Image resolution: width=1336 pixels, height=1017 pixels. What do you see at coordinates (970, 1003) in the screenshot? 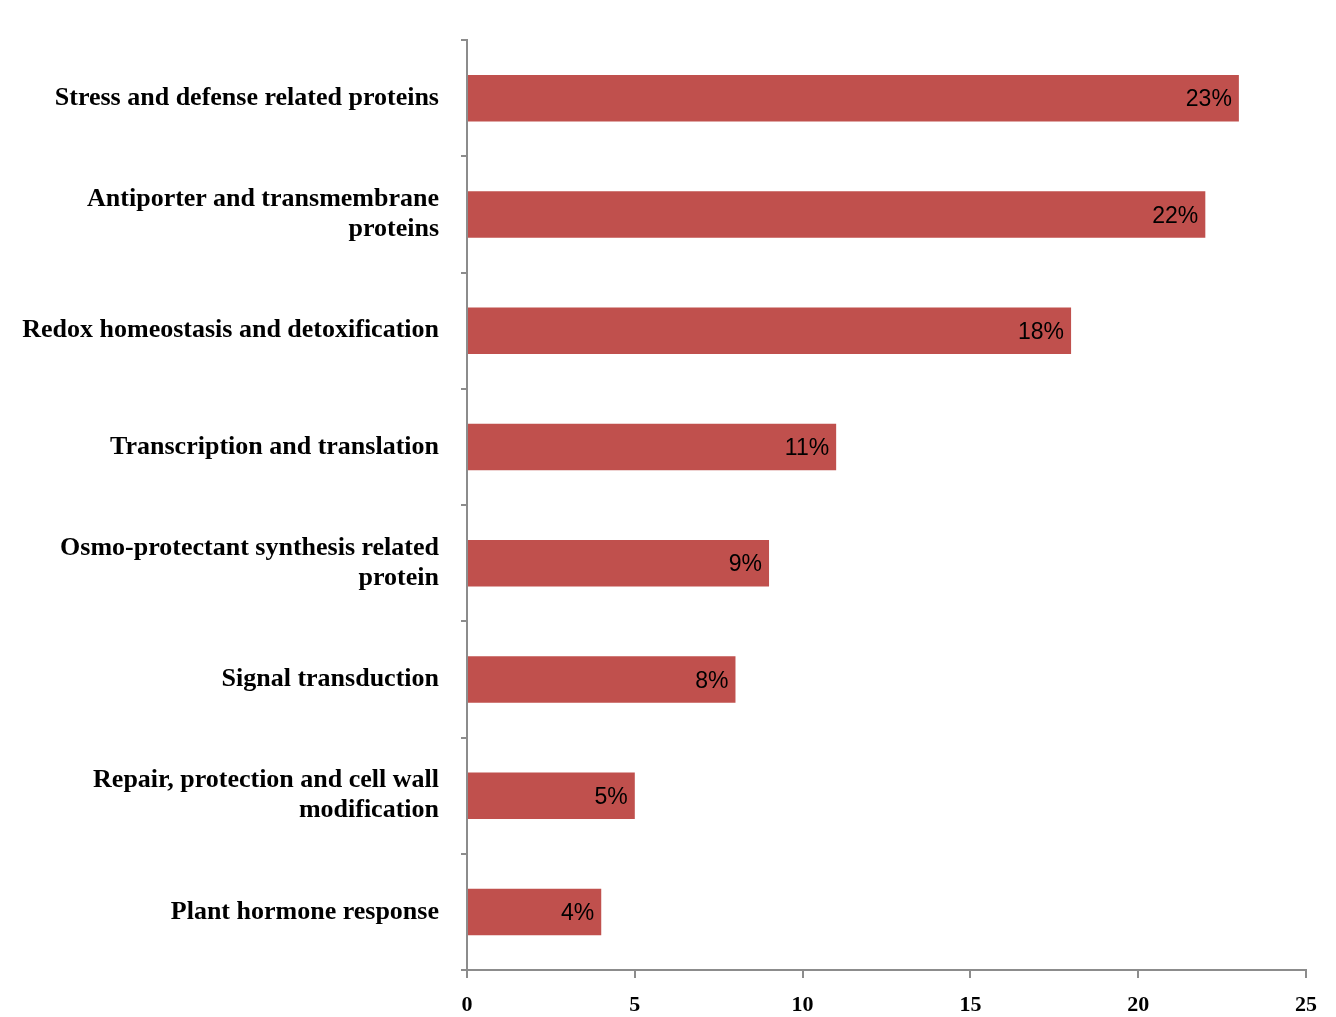
I see `x-tick-label: 15` at bounding box center [970, 1003].